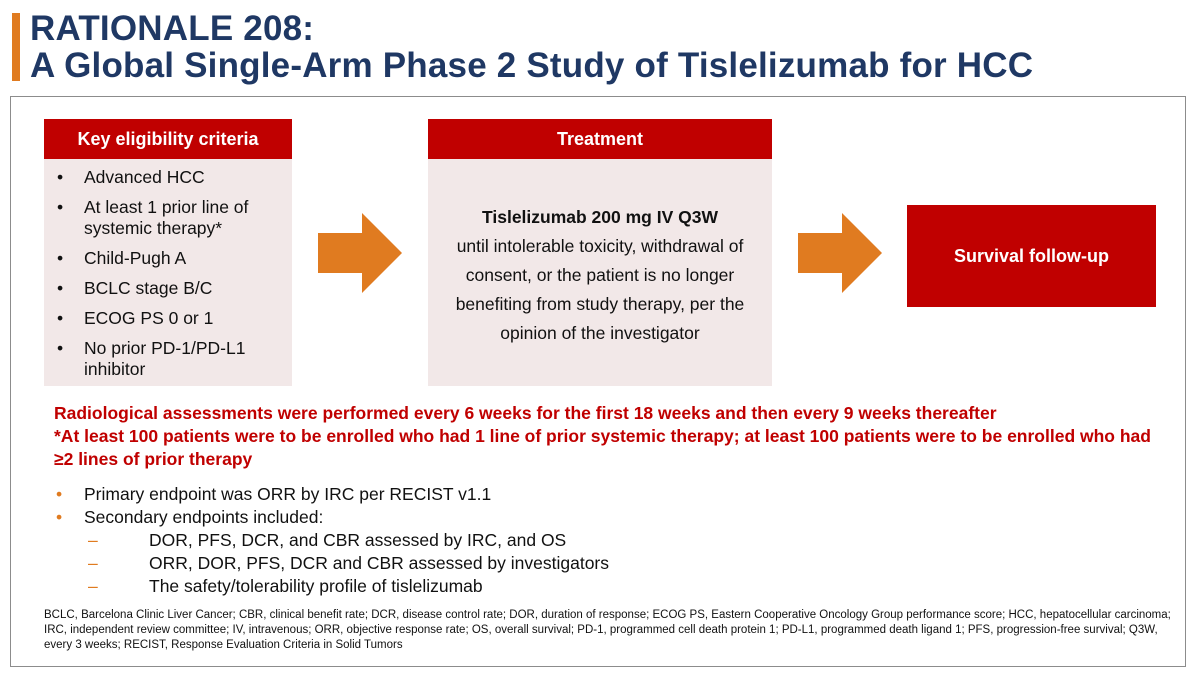 The width and height of the screenshot is (1200, 675). I want to click on eligibility-item: Child-Pugh A, so click(168, 258).